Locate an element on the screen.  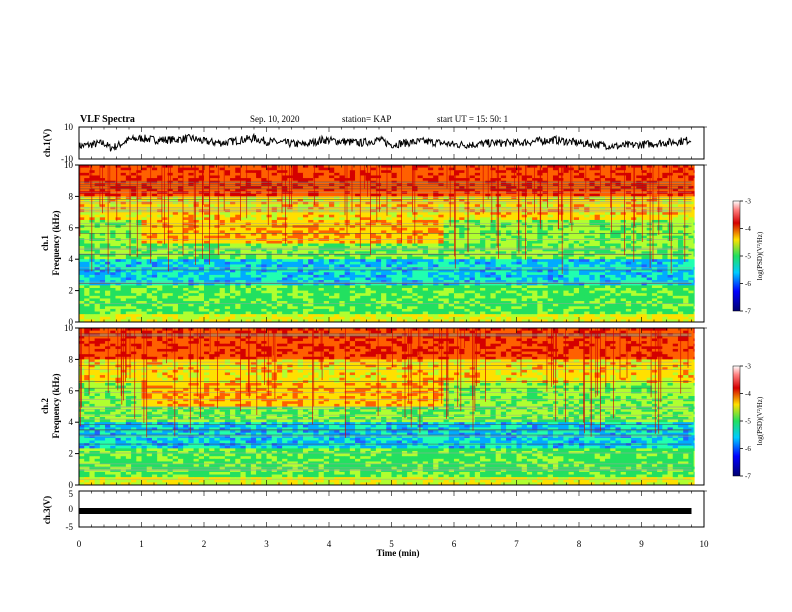
ch2-cb-tick--7: -7 is located at coordinates (748, 477).